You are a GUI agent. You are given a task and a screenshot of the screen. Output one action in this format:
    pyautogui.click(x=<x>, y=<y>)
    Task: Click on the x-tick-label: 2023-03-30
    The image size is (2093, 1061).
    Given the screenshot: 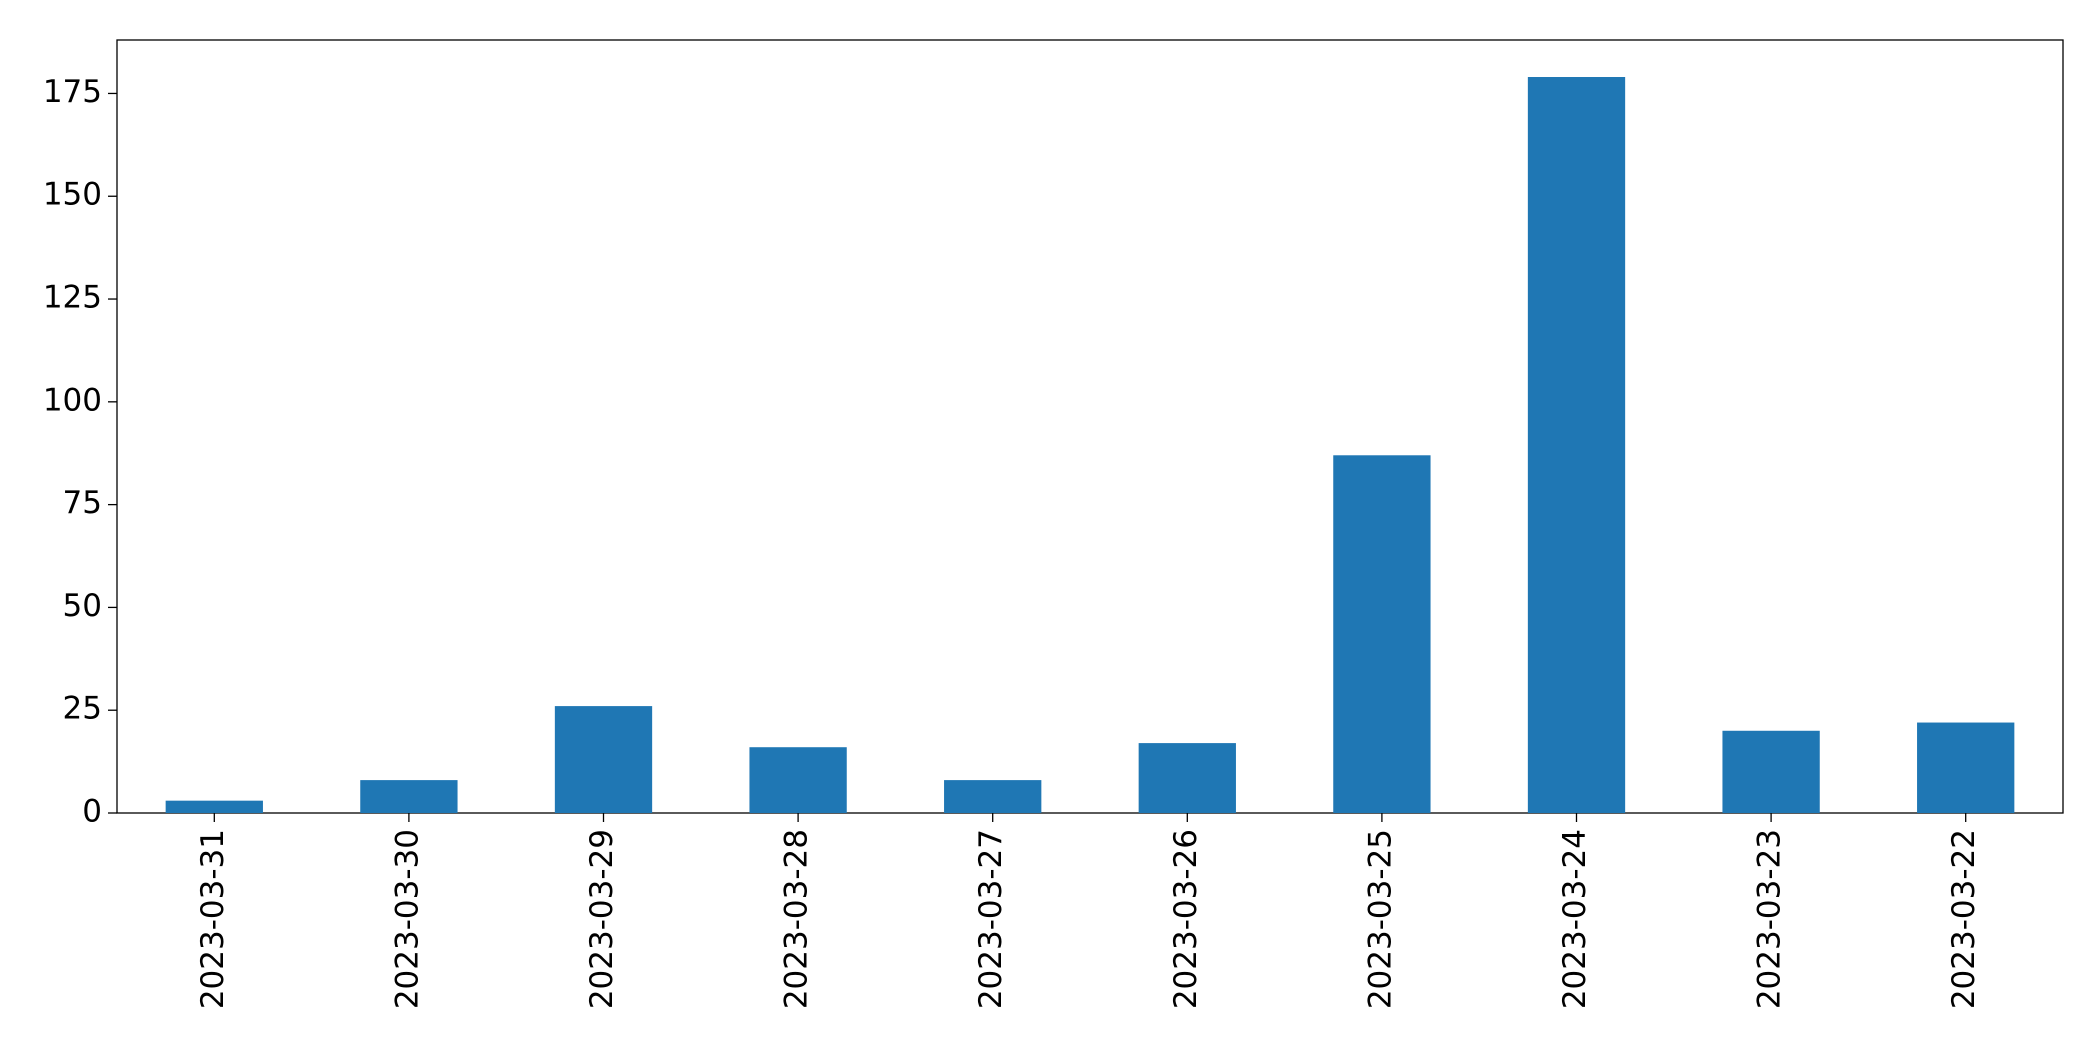 What is the action you would take?
    pyautogui.click(x=407, y=919)
    